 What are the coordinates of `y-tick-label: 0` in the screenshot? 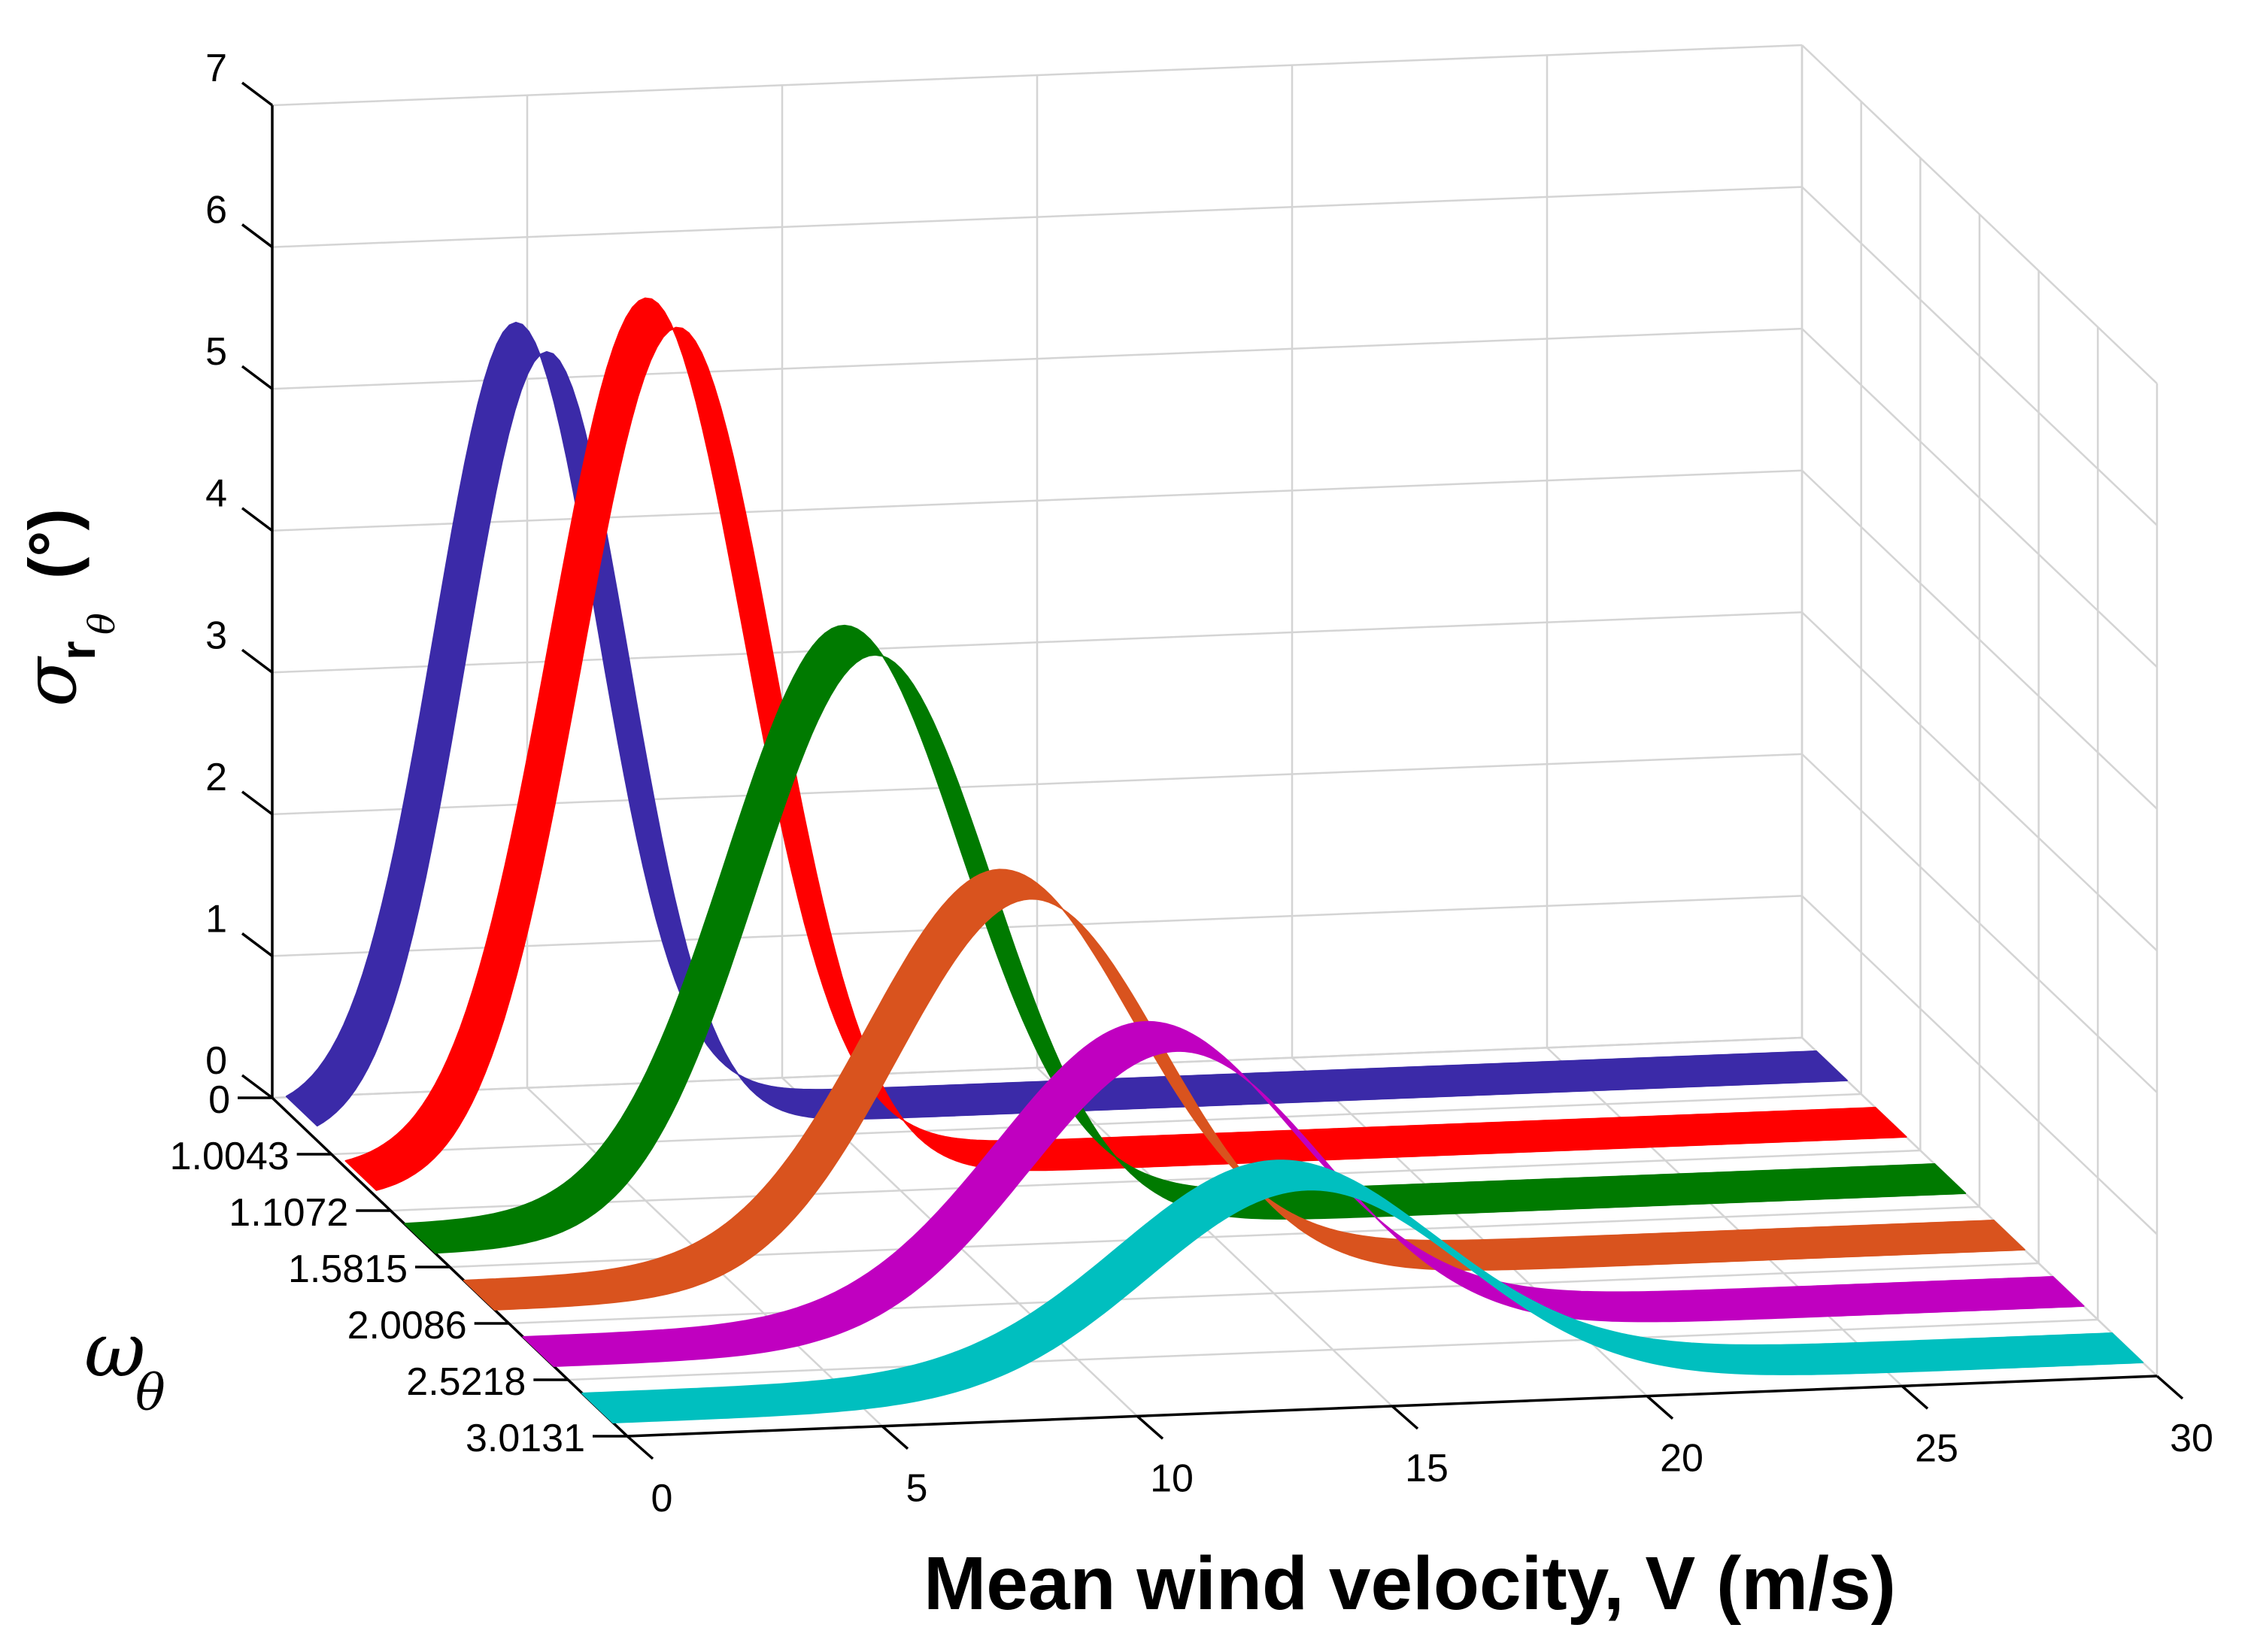 It's located at (219, 1100).